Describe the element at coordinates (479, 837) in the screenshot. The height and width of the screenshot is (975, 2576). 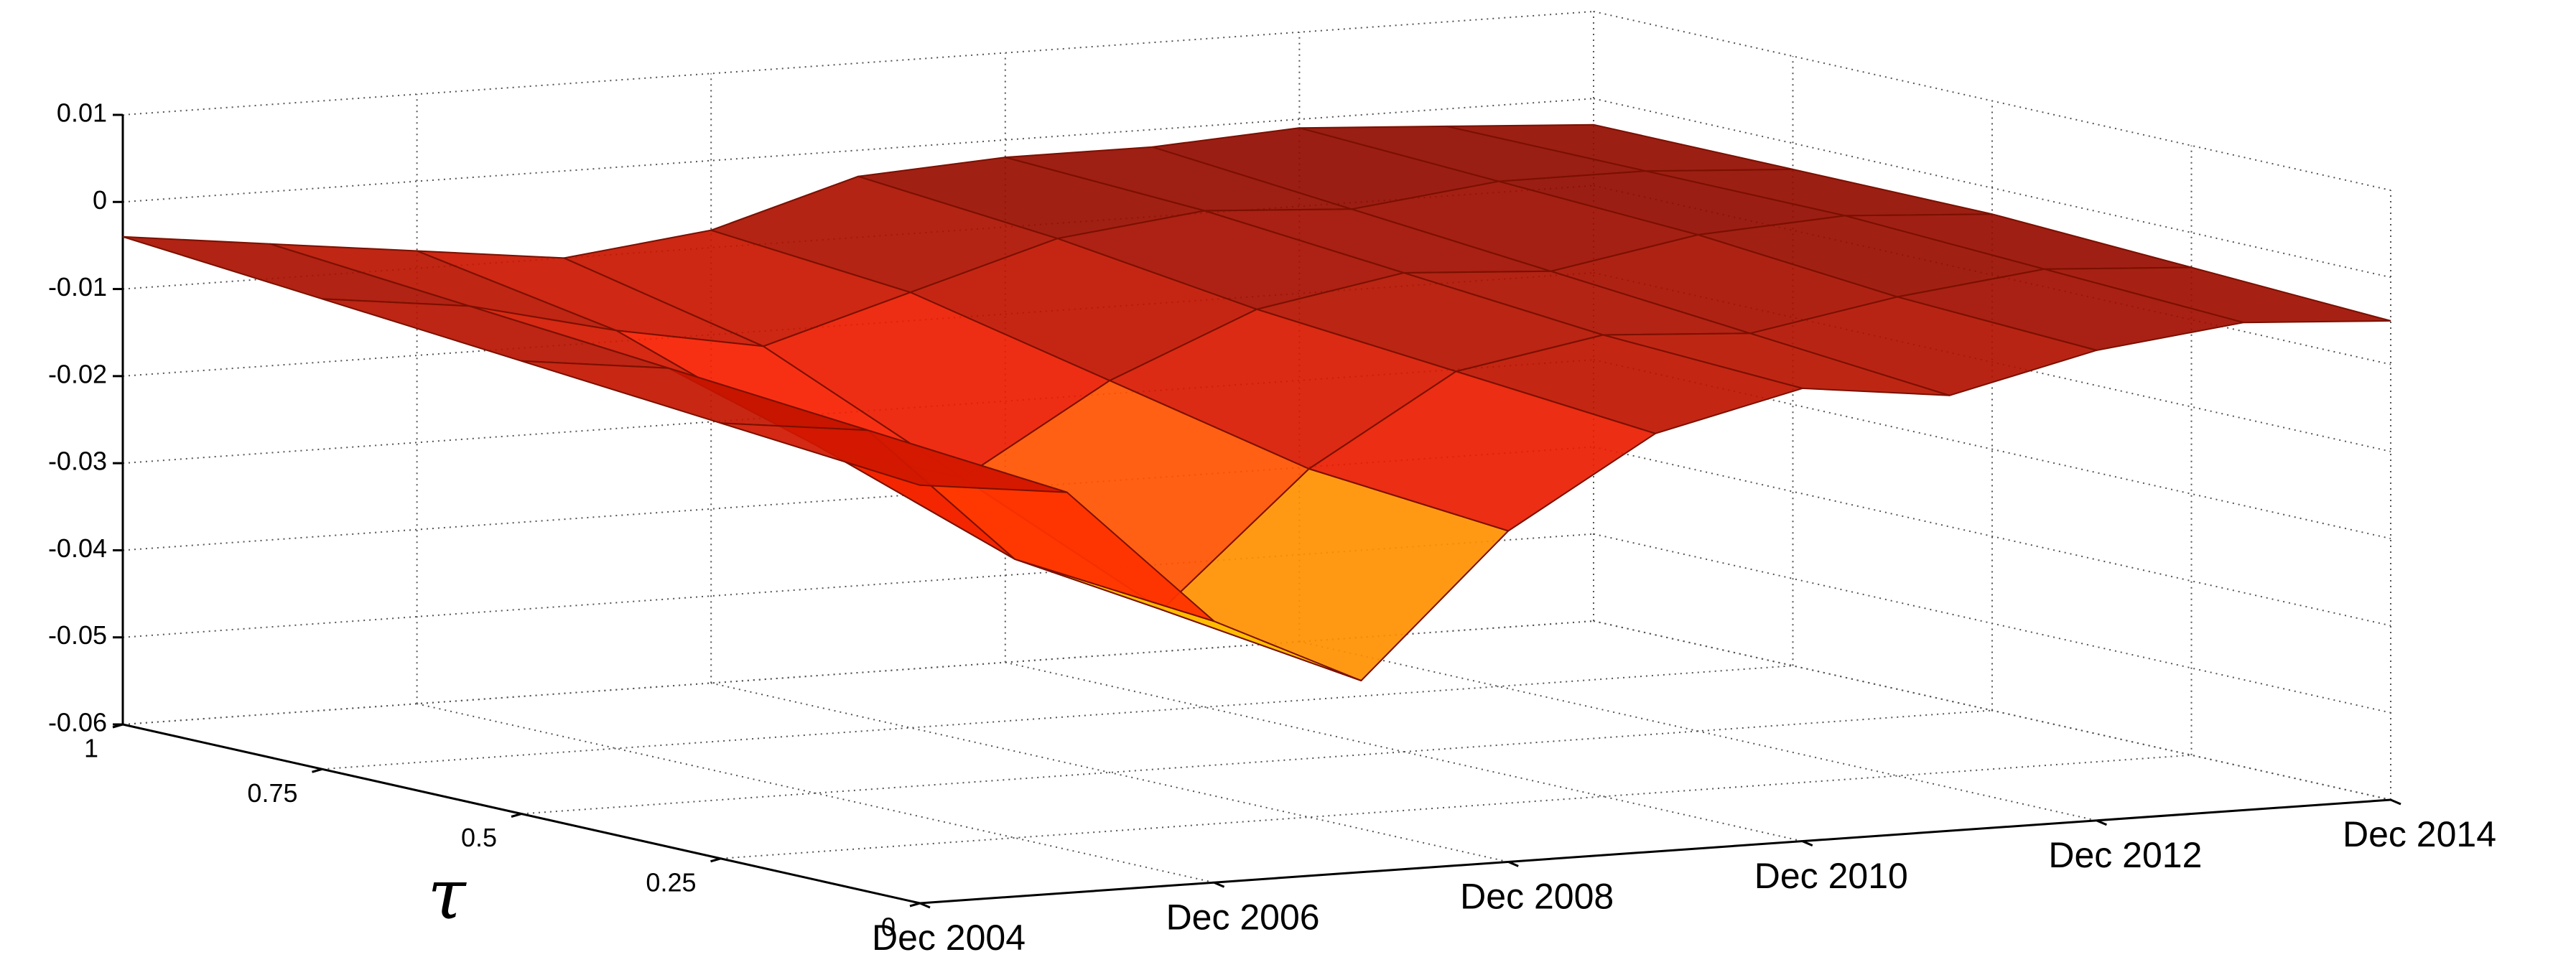
I see `y-tick-label: 0.5` at that location.